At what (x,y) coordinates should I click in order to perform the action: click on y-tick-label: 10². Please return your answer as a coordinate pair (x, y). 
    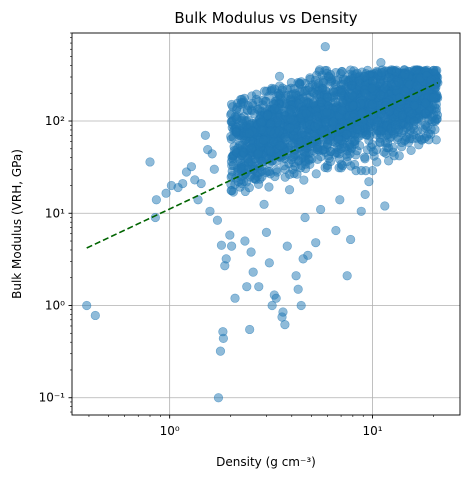
    Looking at the image, I should click on (55, 121).